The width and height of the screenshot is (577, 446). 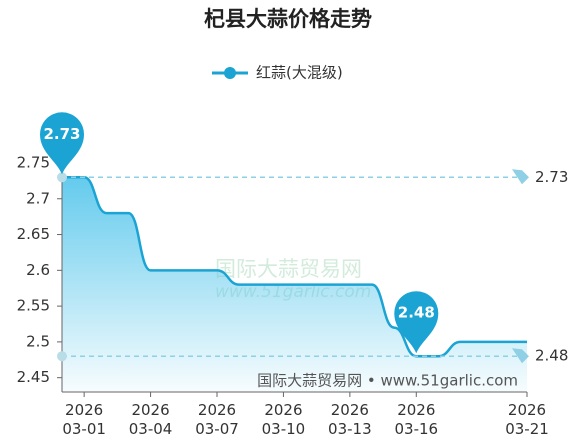 What do you see at coordinates (33, 377) in the screenshot?
I see `y-tick-label: 2.45` at bounding box center [33, 377].